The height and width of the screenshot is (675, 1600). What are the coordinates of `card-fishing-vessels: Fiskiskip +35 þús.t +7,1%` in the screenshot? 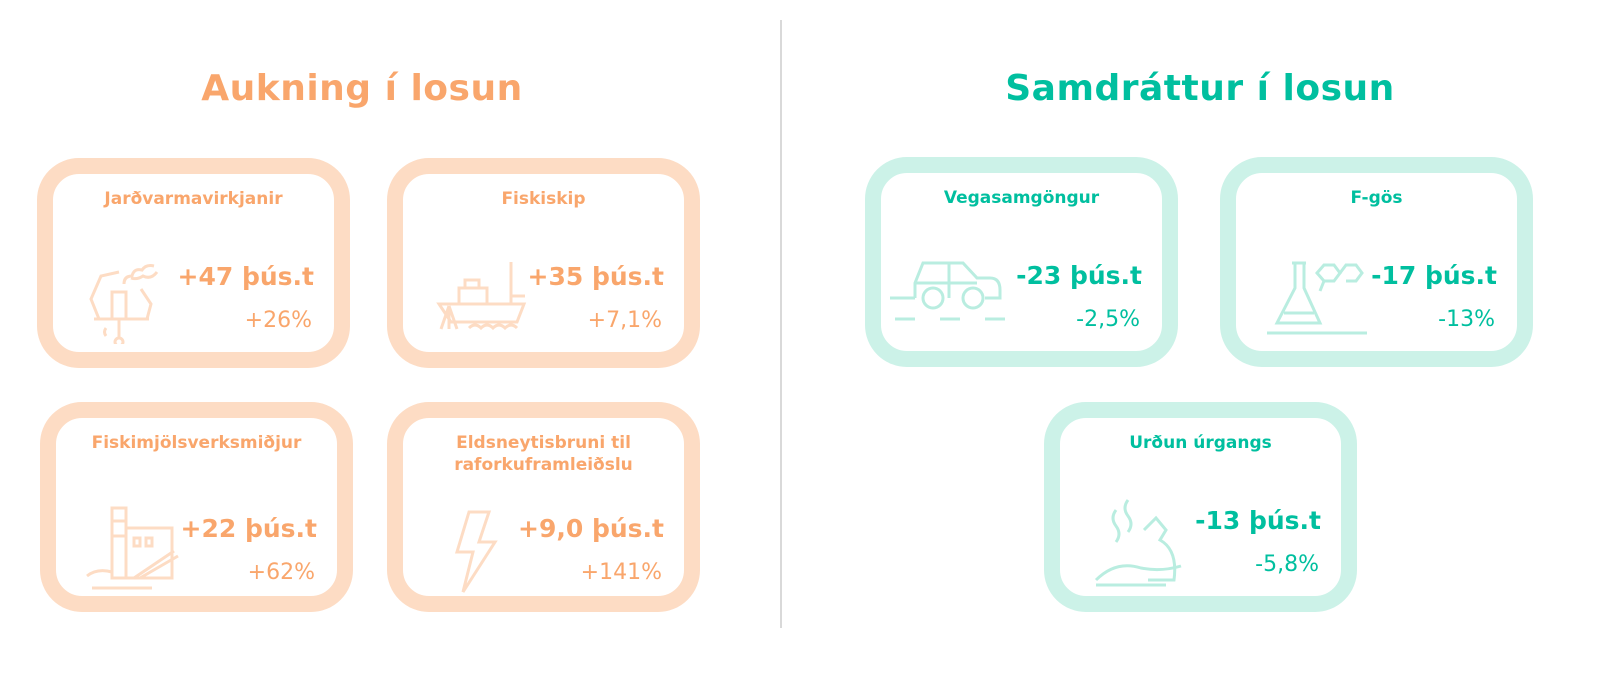 It's located at (543, 263).